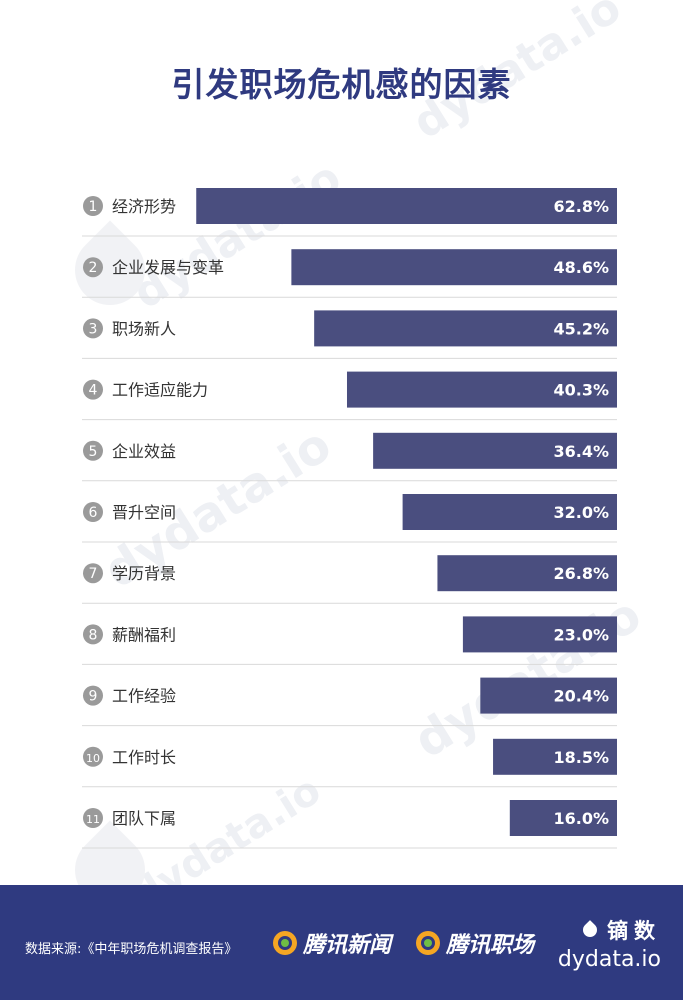 The width and height of the screenshot is (683, 1000). Describe the element at coordinates (144, 757) in the screenshot. I see `category-label: 工作时长` at that location.